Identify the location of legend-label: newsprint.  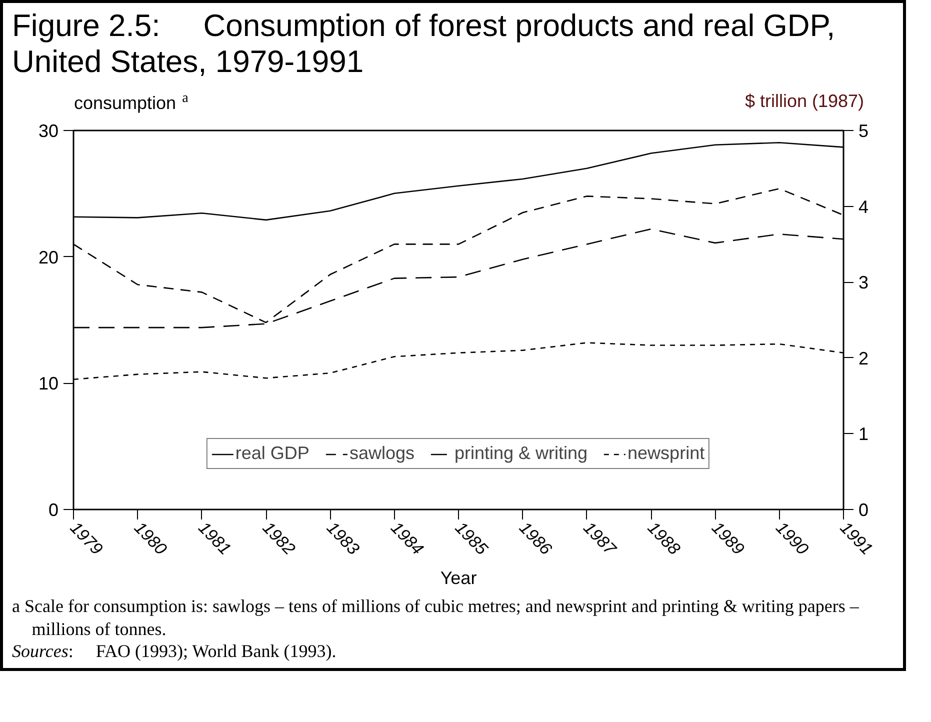
(666, 453).